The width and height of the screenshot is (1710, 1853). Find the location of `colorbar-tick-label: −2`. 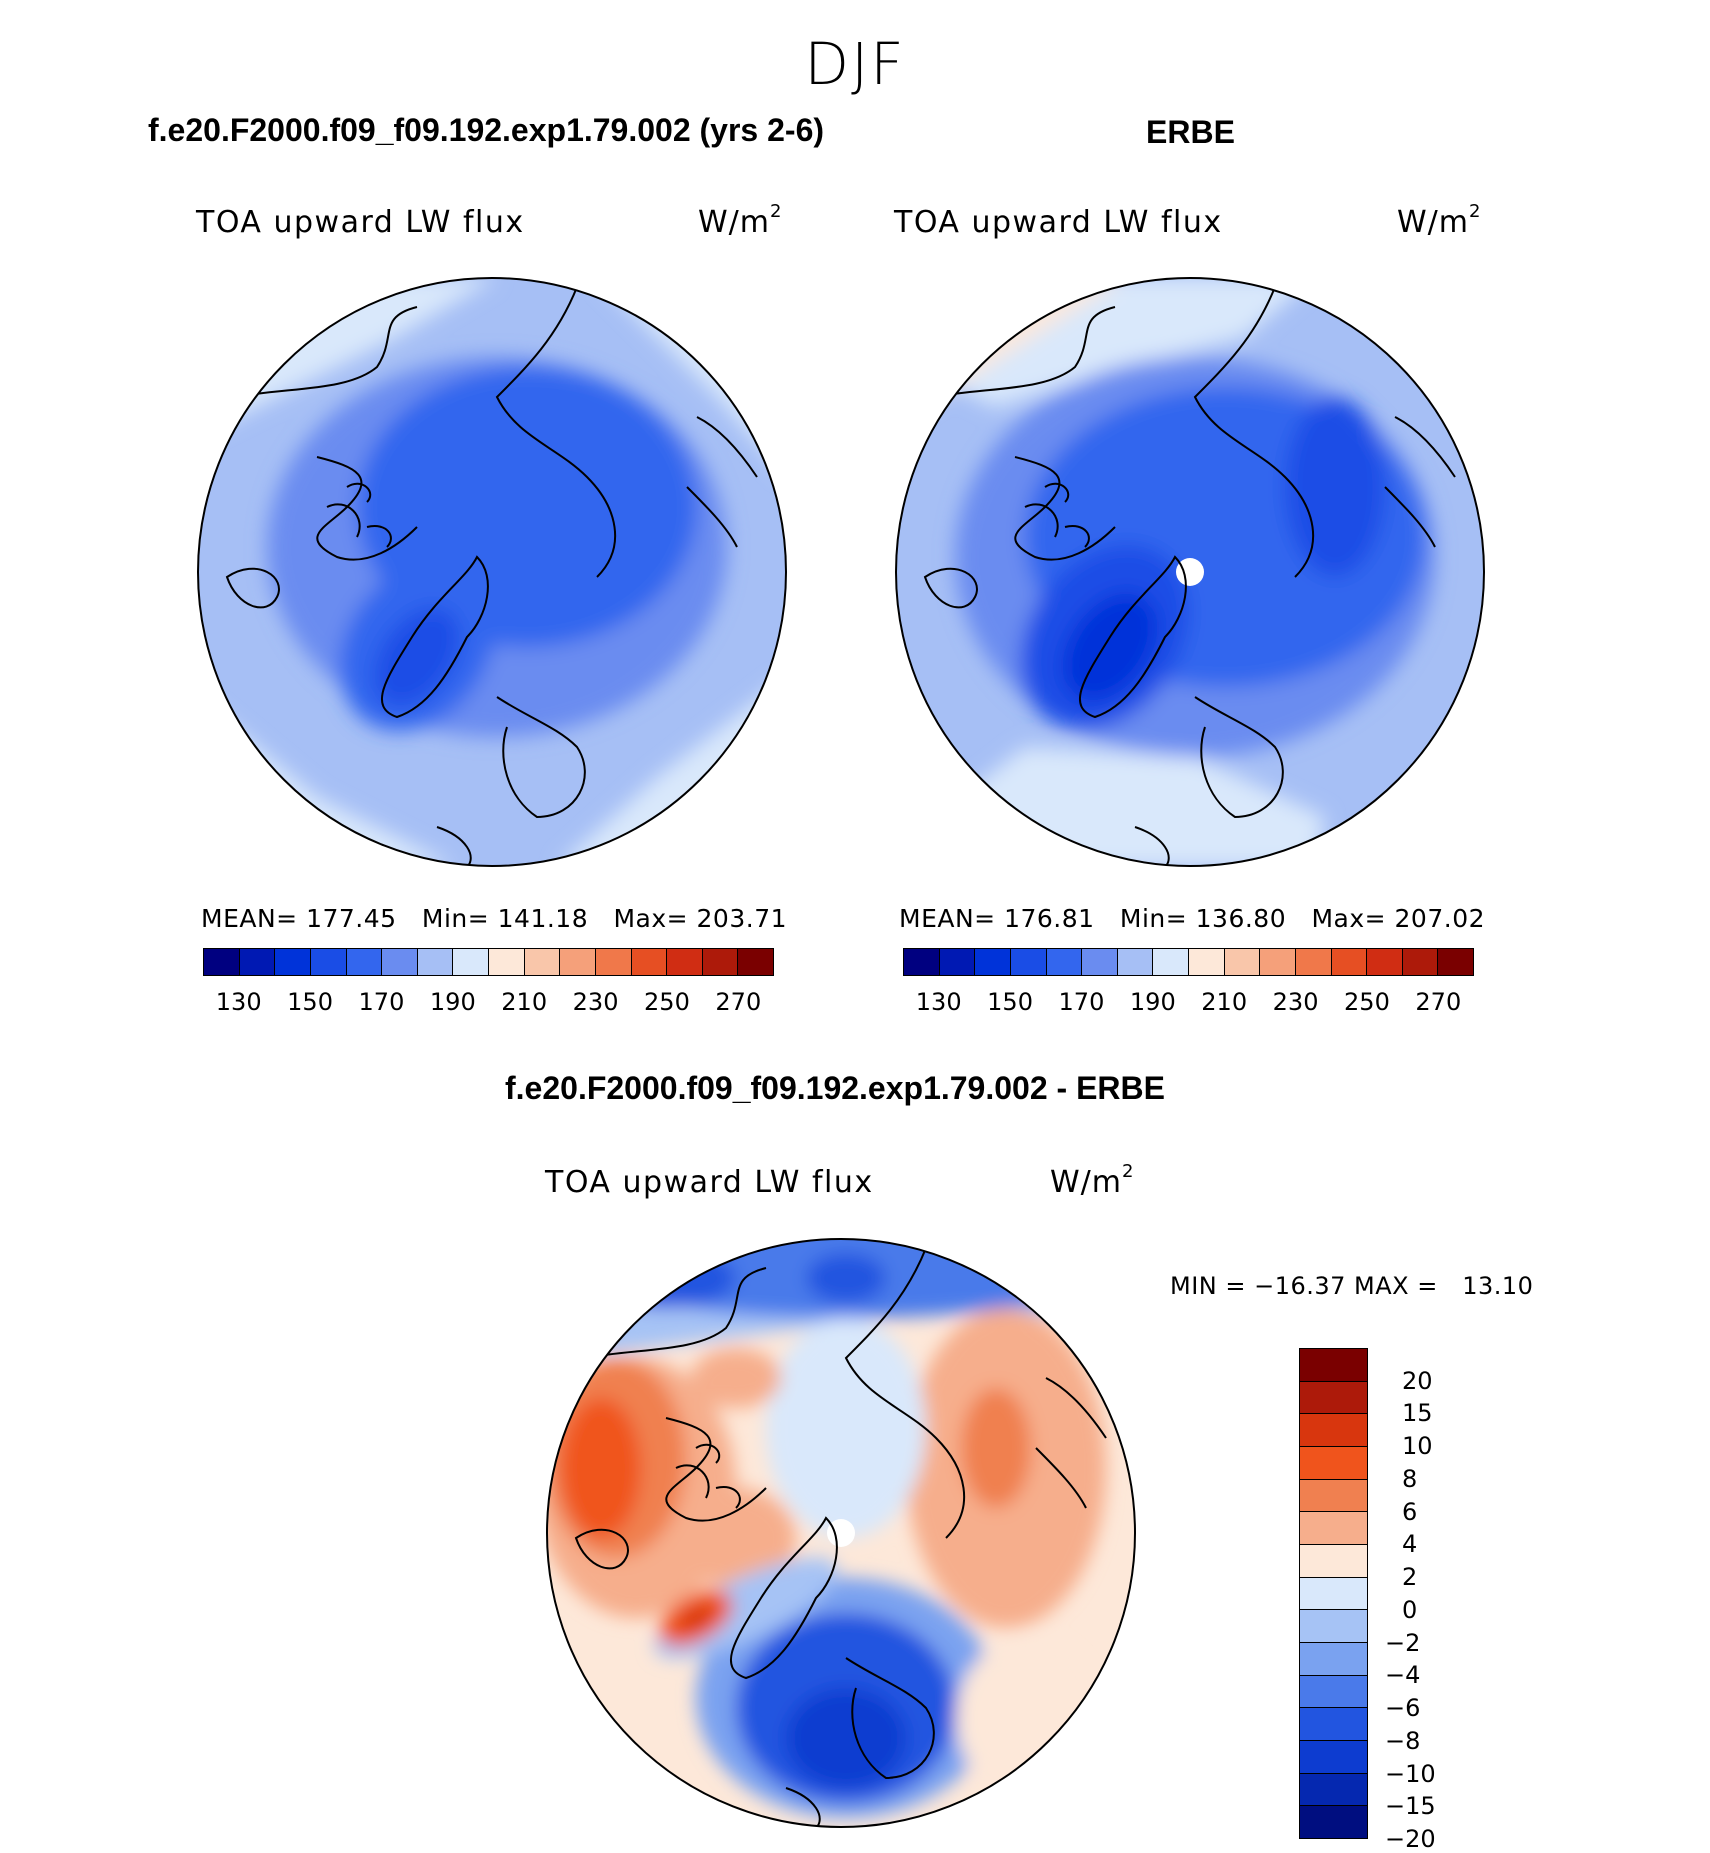

colorbar-tick-label: −2 is located at coordinates (1403, 1642).